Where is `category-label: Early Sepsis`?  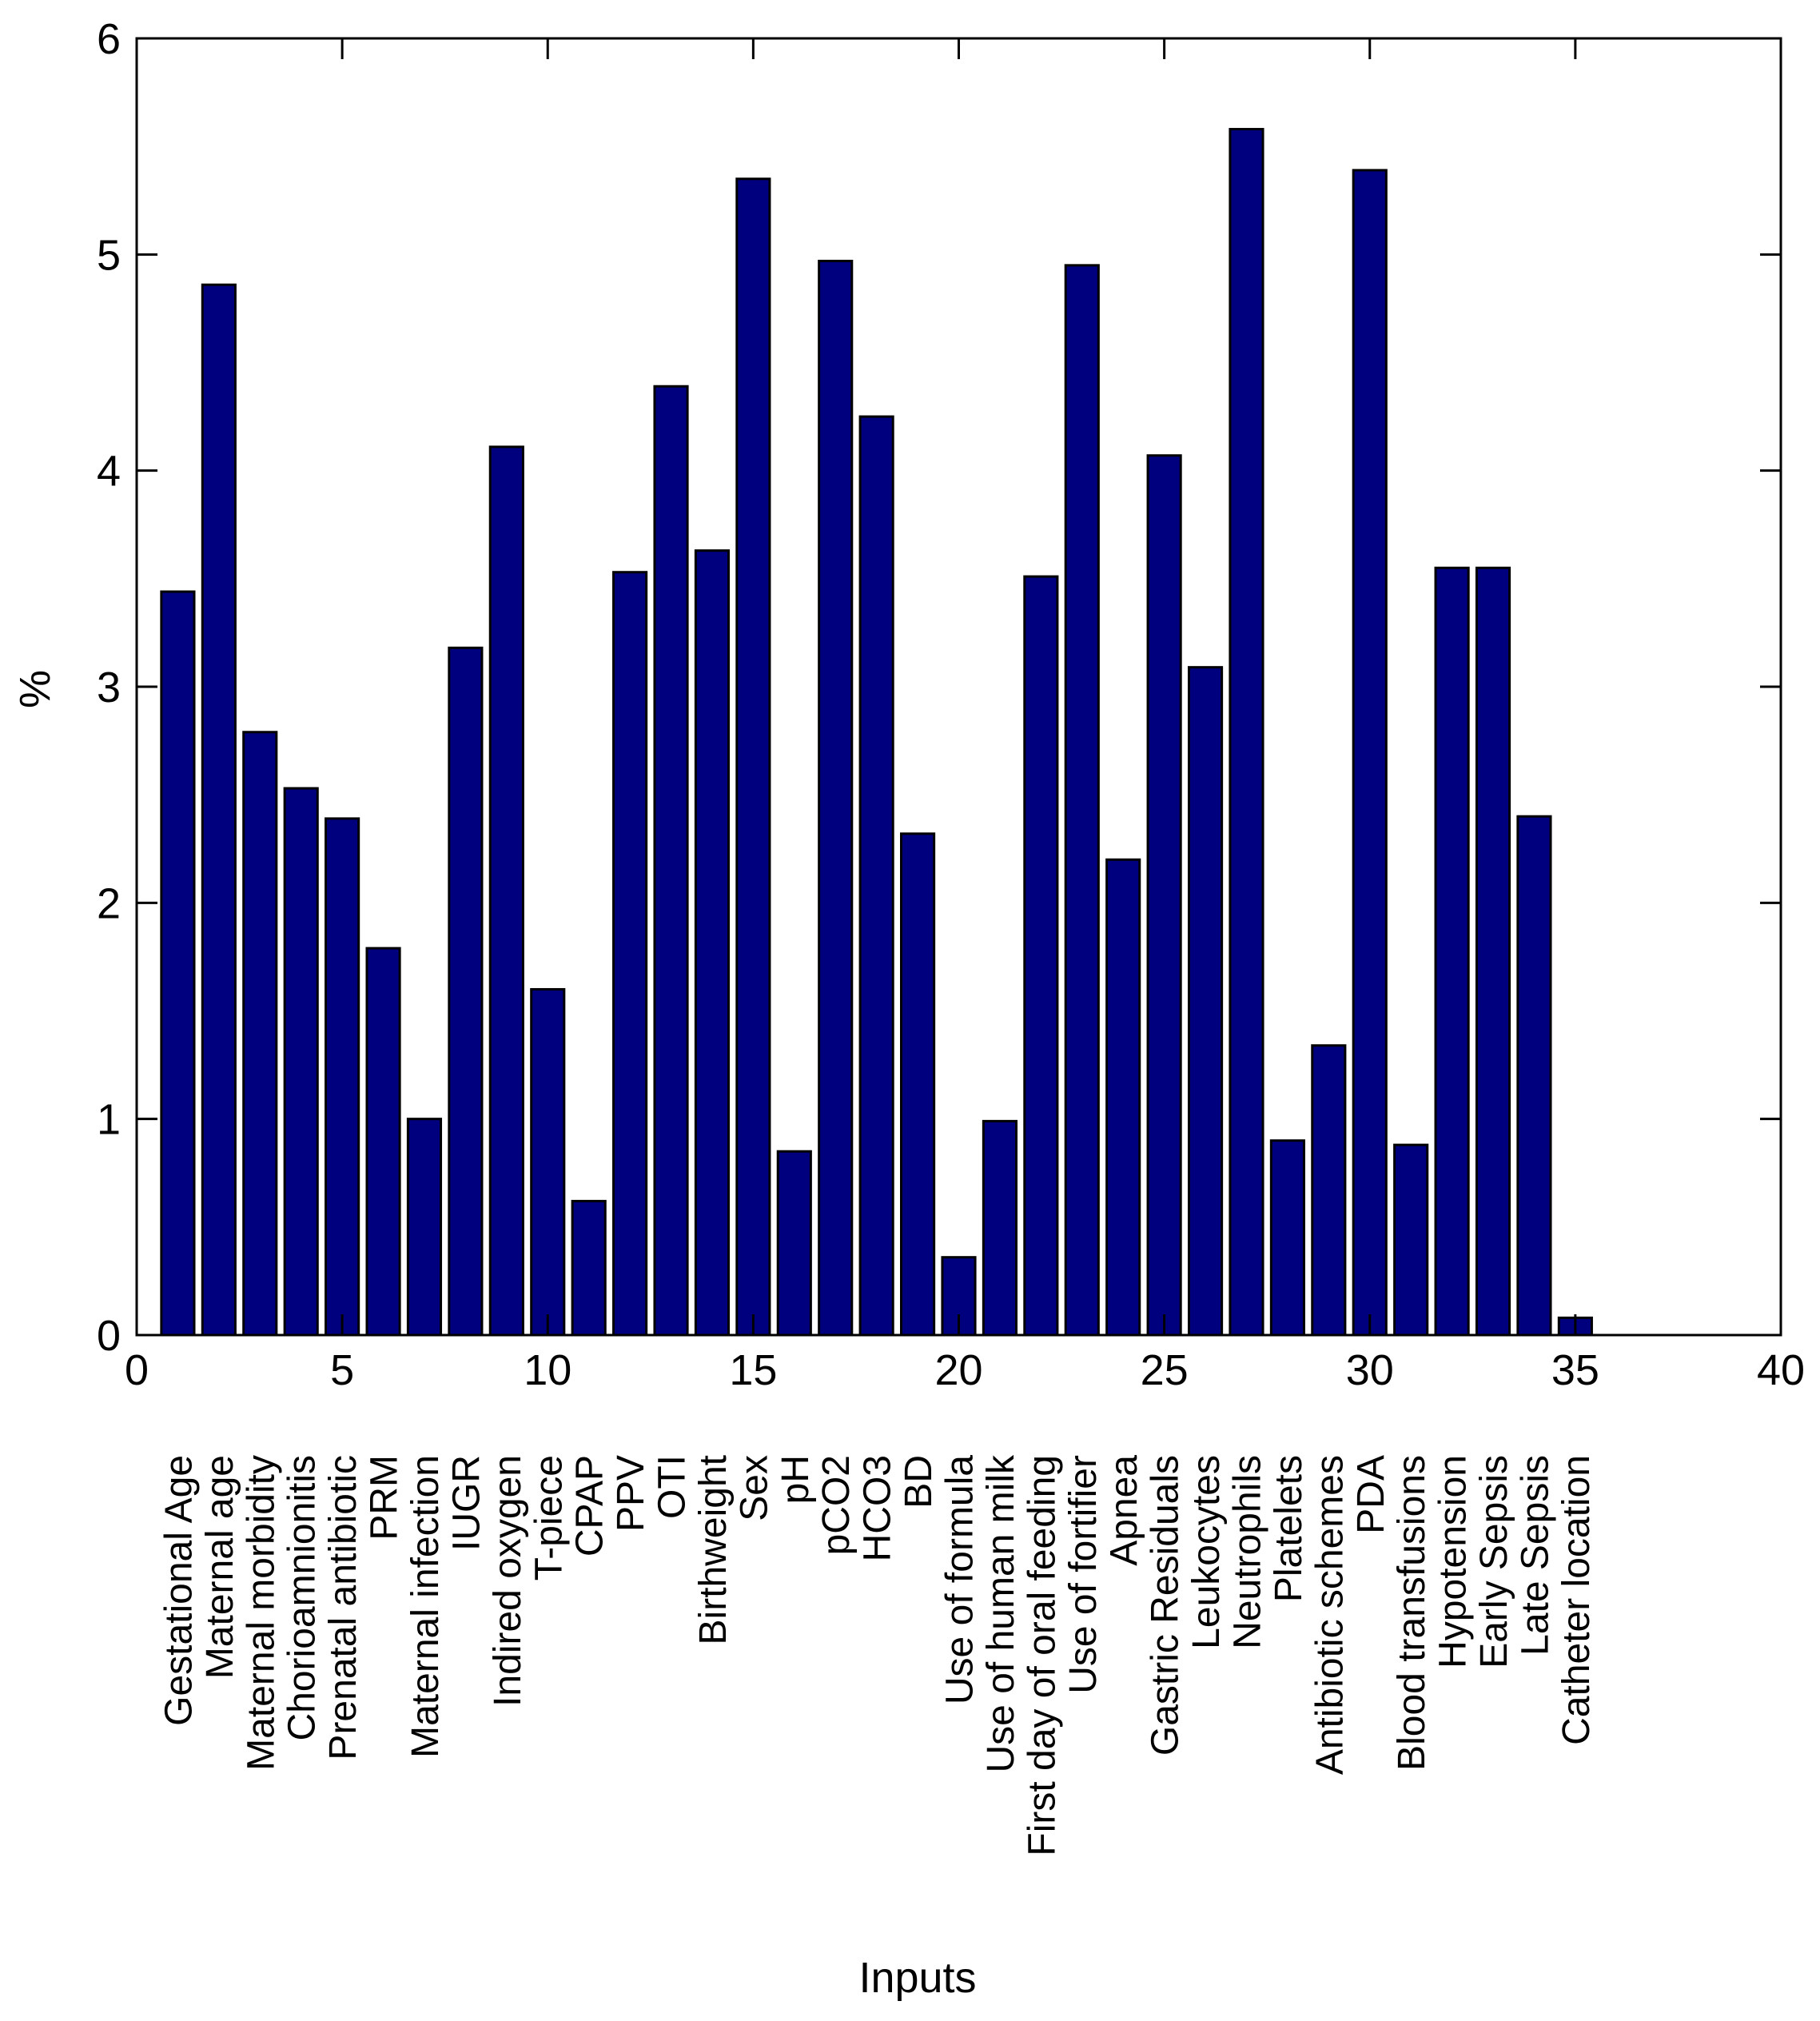 category-label: Early Sepsis is located at coordinates (1494, 1561).